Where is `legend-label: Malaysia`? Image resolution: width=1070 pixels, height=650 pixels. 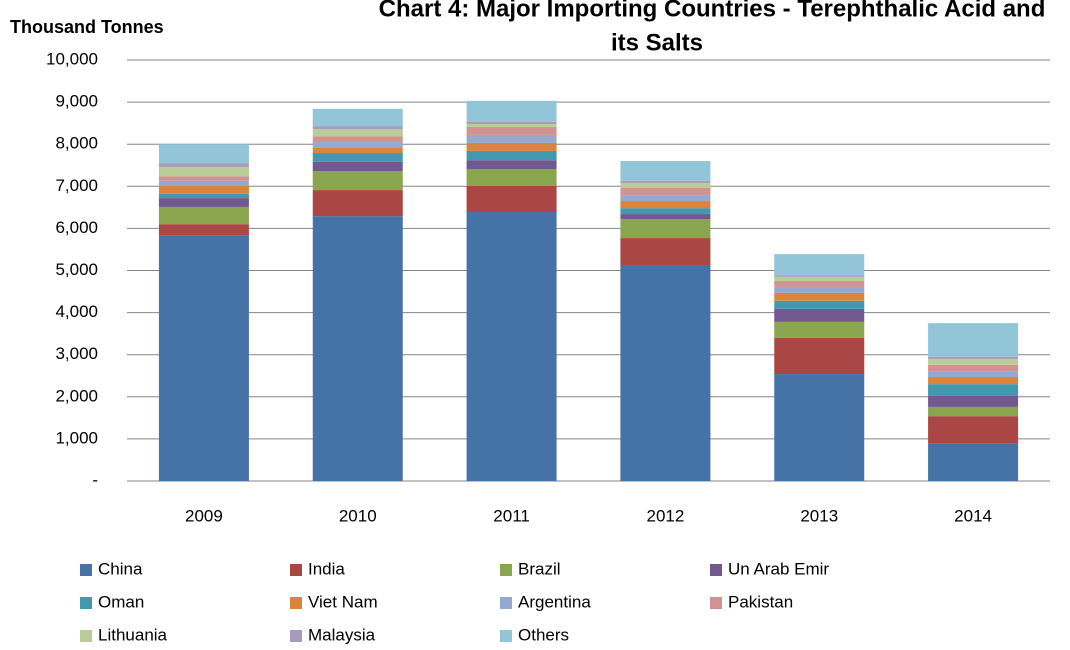
legend-label: Malaysia is located at coordinates (342, 634).